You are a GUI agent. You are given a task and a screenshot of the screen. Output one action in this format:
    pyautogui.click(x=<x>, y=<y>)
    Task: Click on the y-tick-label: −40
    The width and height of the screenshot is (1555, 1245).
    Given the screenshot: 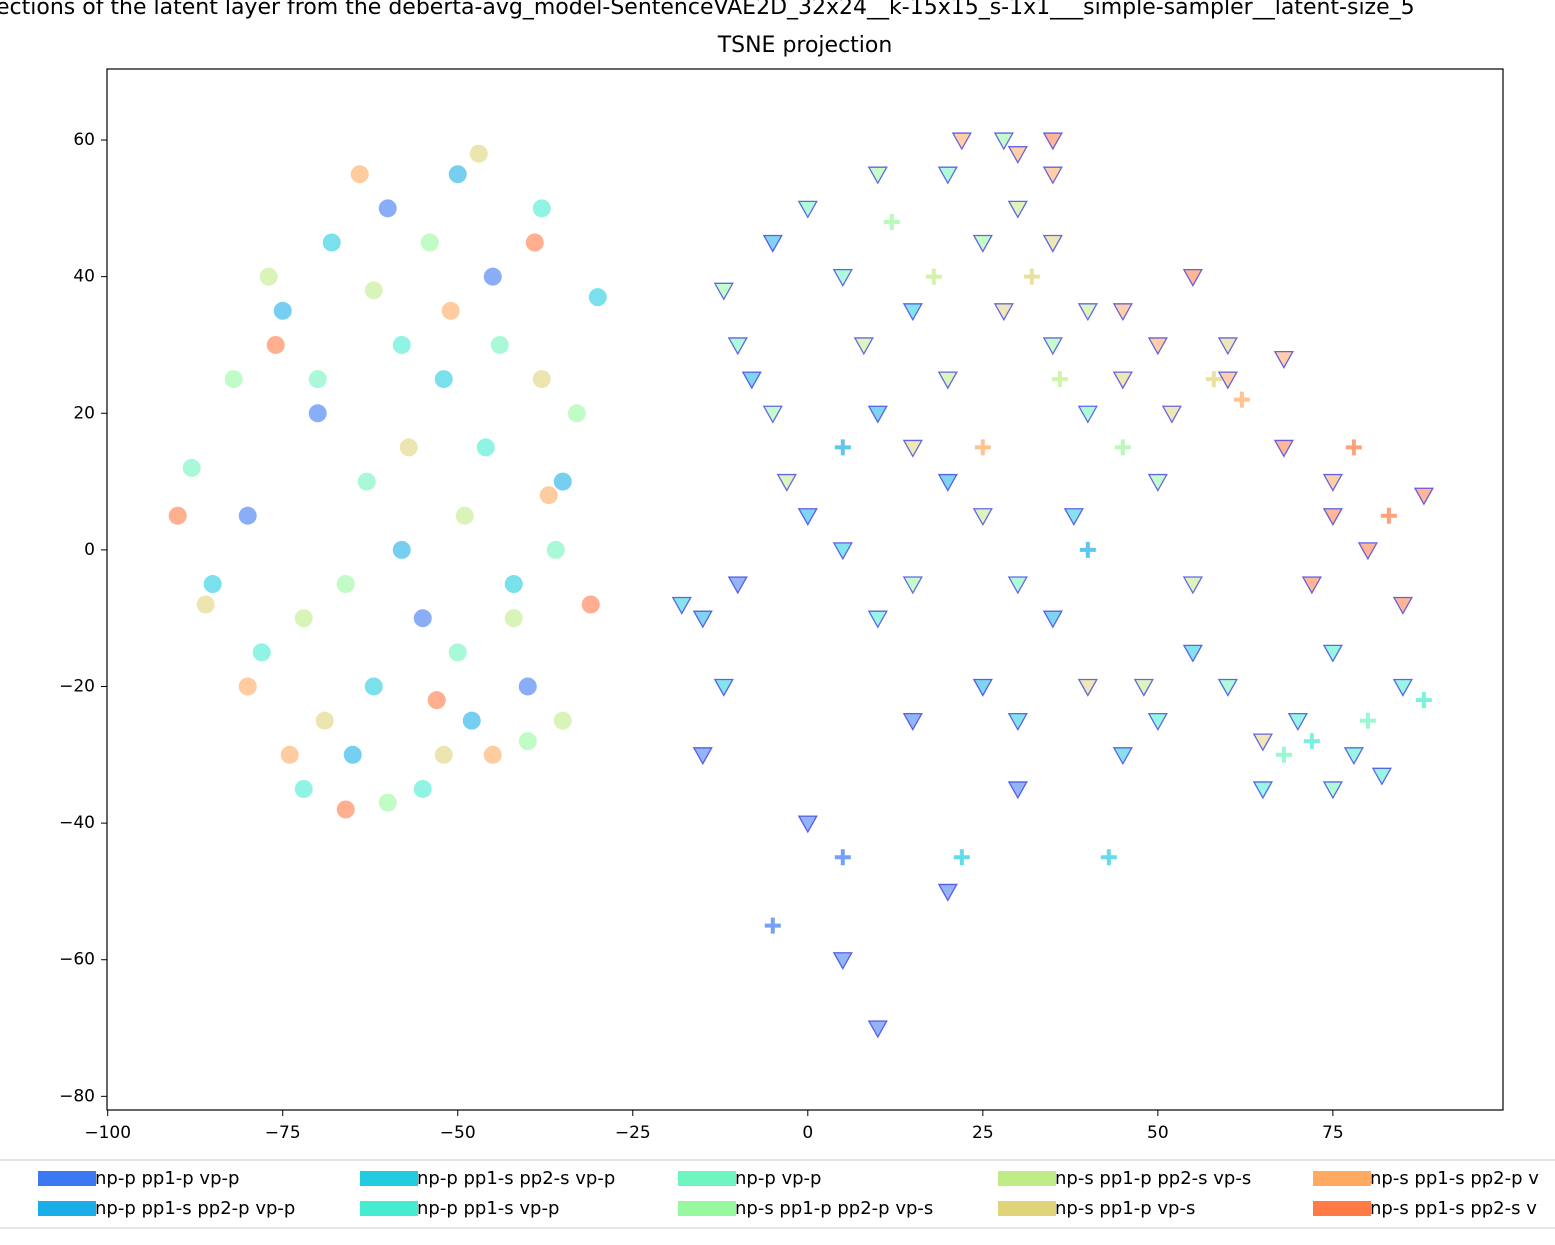 What is the action you would take?
    pyautogui.click(x=77, y=823)
    